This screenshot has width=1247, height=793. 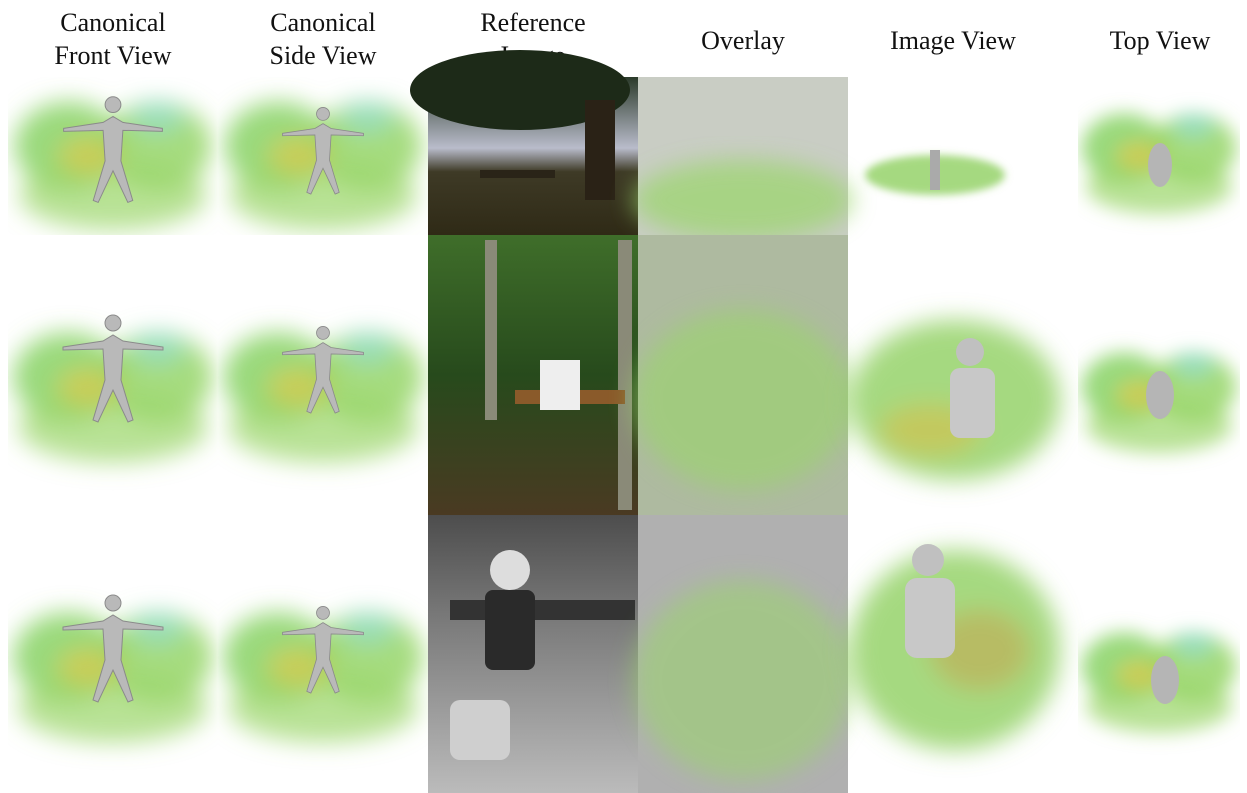 I want to click on column-header: Reference, so click(x=532, y=22).